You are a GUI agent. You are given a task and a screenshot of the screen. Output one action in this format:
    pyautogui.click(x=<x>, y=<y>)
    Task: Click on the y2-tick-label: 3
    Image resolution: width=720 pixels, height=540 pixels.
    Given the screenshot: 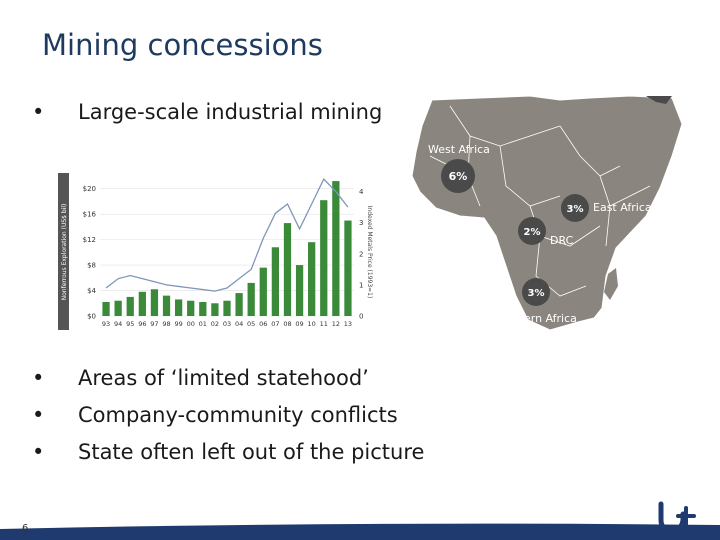 What is the action you would take?
    pyautogui.click(x=361, y=223)
    